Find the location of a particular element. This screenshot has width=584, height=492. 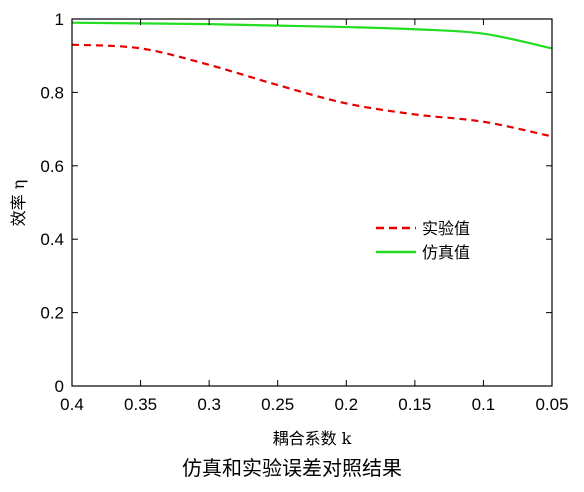

x-tick-label: 0.05 is located at coordinates (551, 404).